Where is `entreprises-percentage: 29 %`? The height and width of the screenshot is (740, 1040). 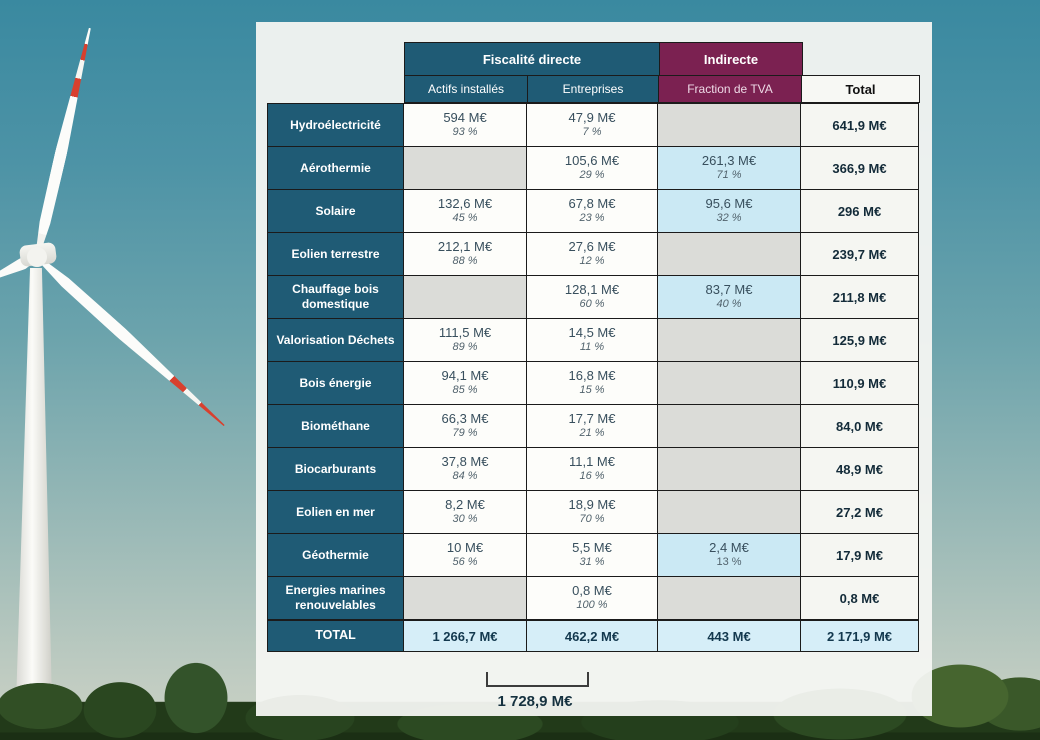 entreprises-percentage: 29 % is located at coordinates (592, 174).